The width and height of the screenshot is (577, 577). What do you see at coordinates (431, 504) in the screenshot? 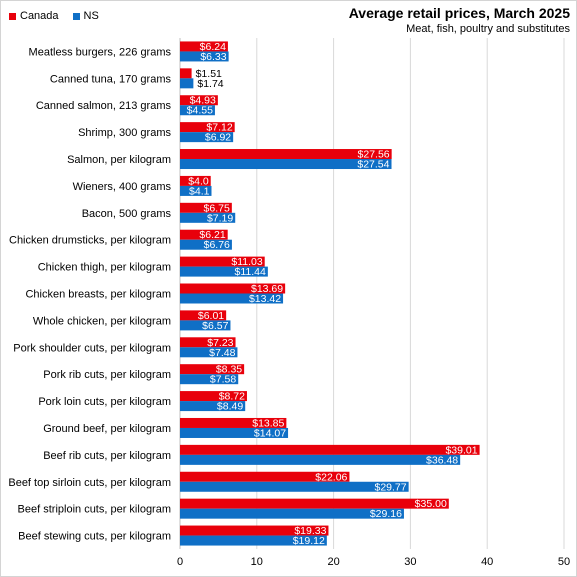
I see `data-label-canada: $35.00` at bounding box center [431, 504].